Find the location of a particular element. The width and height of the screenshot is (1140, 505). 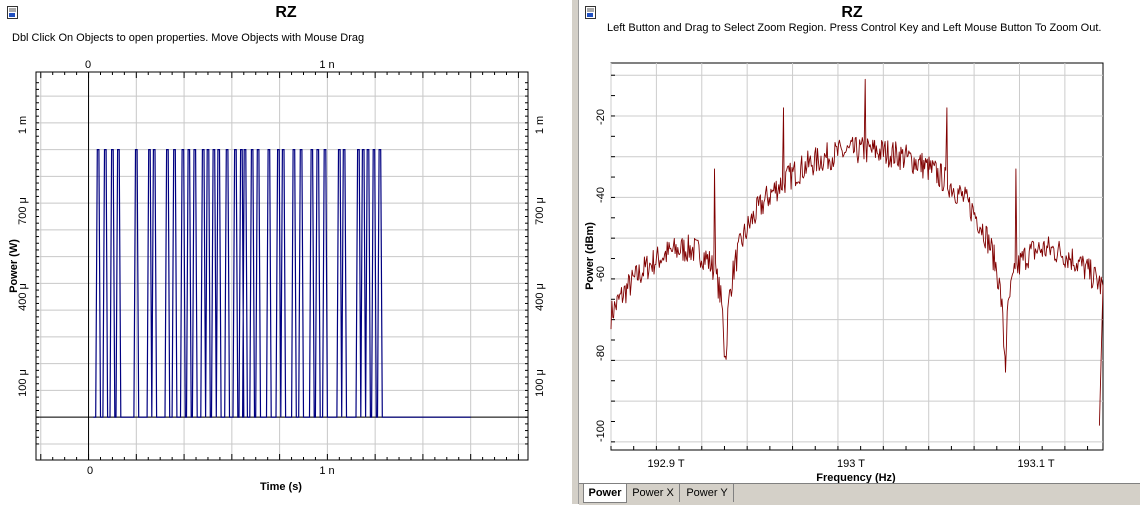

x-tick-193T: 193 T is located at coordinates (851, 464).